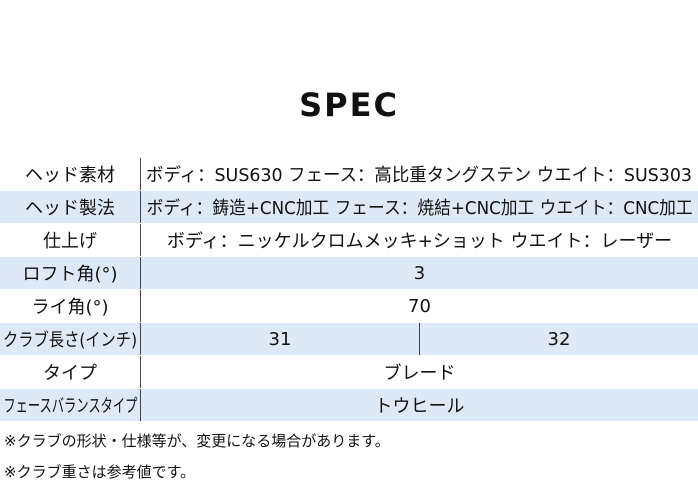 The width and height of the screenshot is (698, 488). I want to click on row-value: ボディ：SUS630 フェース：高比重タングステン ウエイト：SUS303, so click(419, 174).